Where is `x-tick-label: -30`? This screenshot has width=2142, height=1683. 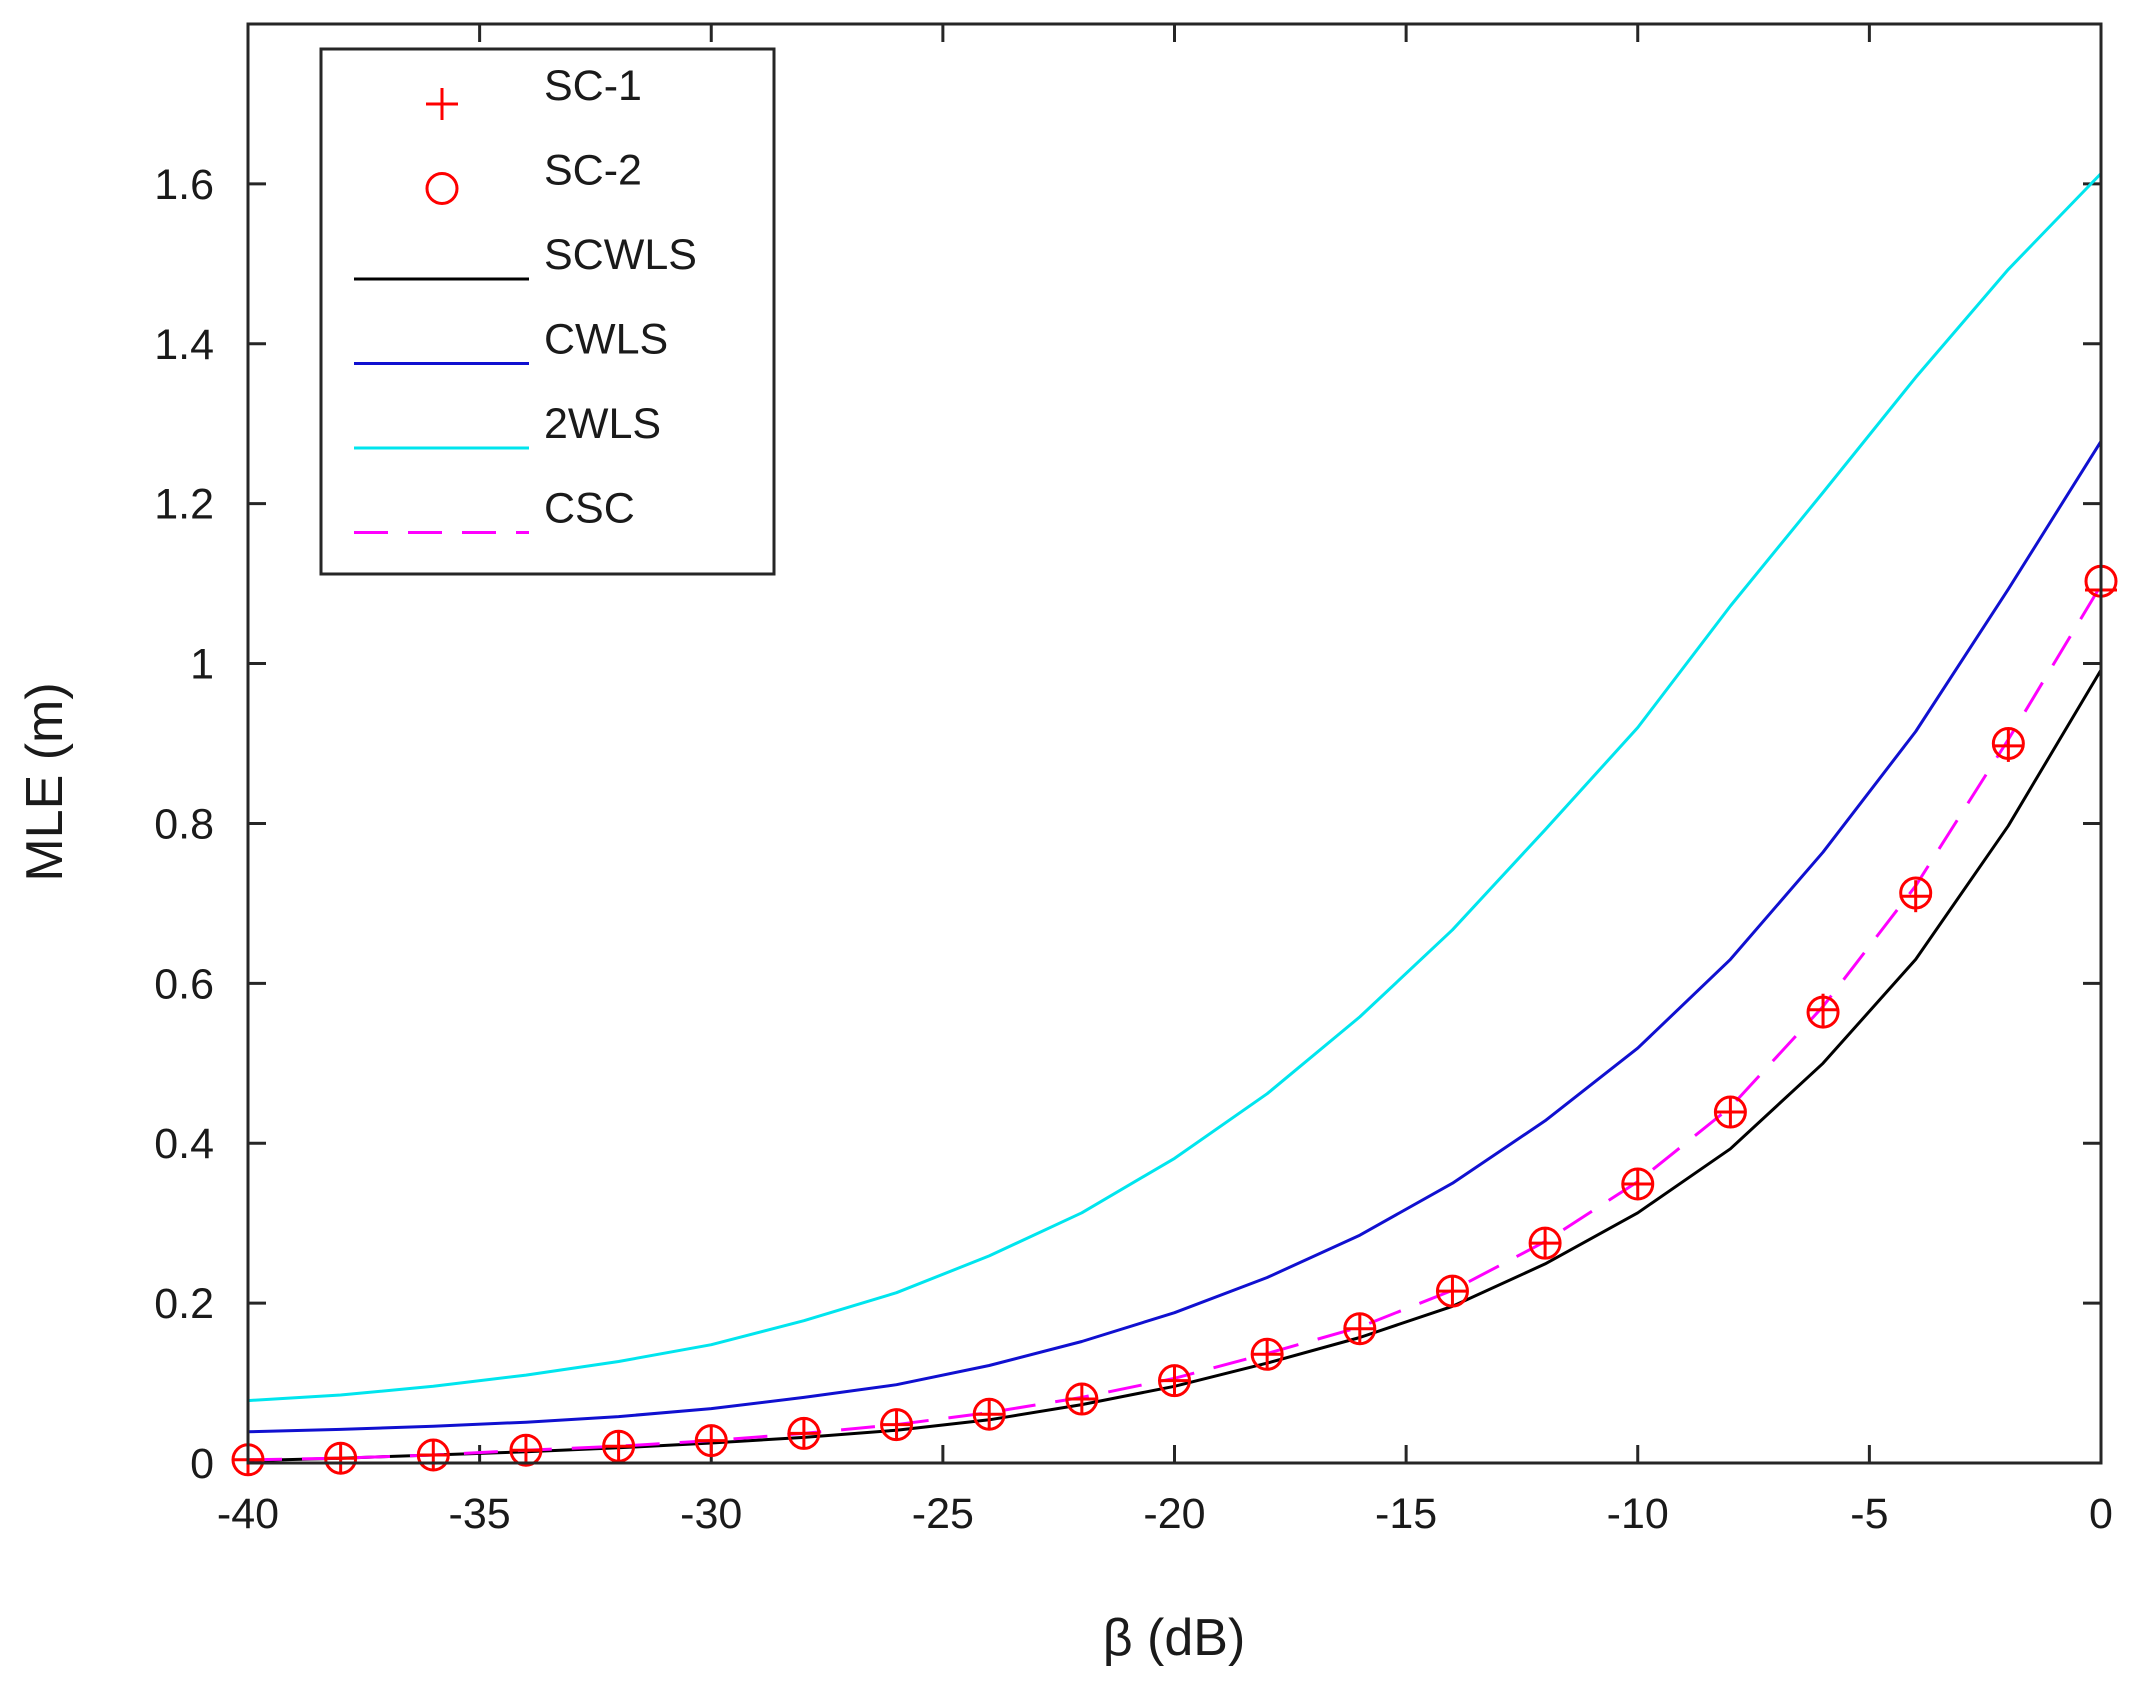
x-tick-label: -30 is located at coordinates (711, 1514).